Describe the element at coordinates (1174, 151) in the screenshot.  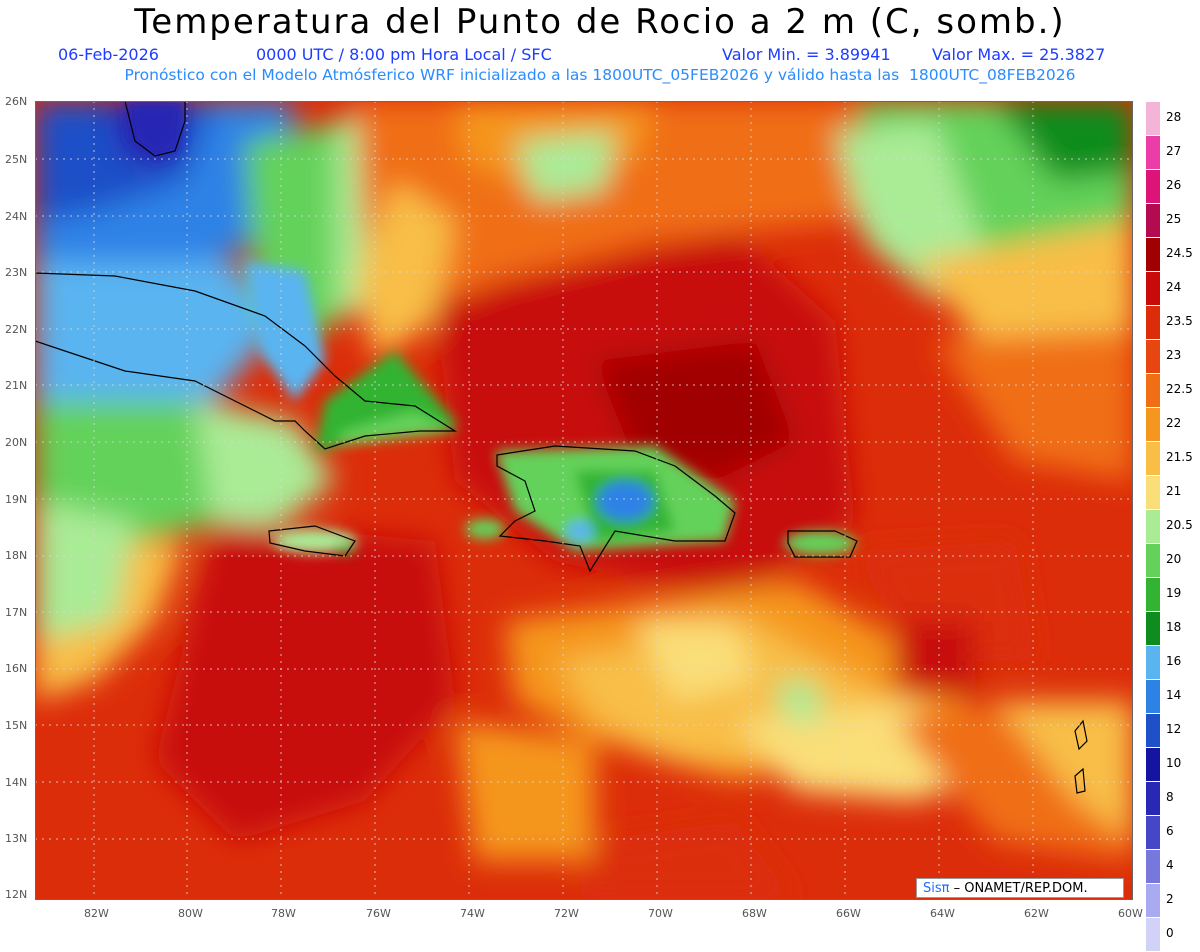
I see `colorbar-label: 27` at that location.